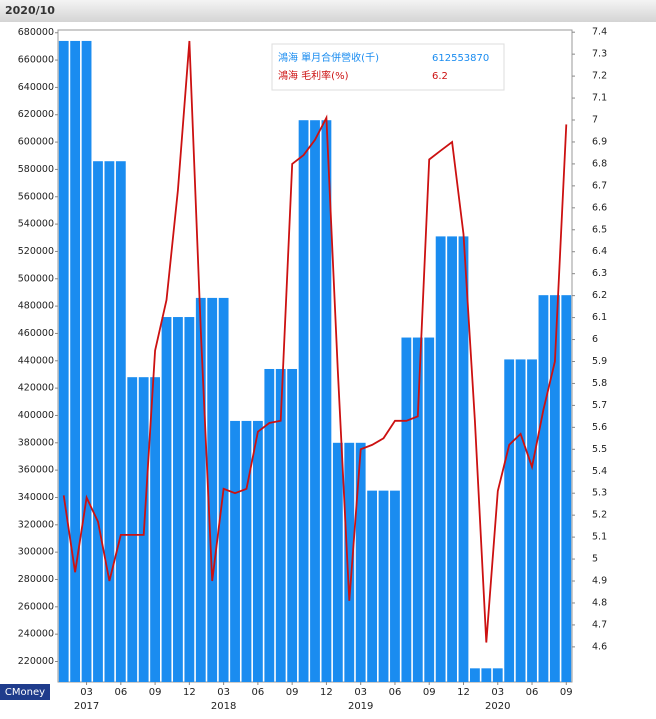 The image size is (656, 719). What do you see at coordinates (328, 57) in the screenshot?
I see `legend-label: 鴻海 單月合併營收(千)` at bounding box center [328, 57].